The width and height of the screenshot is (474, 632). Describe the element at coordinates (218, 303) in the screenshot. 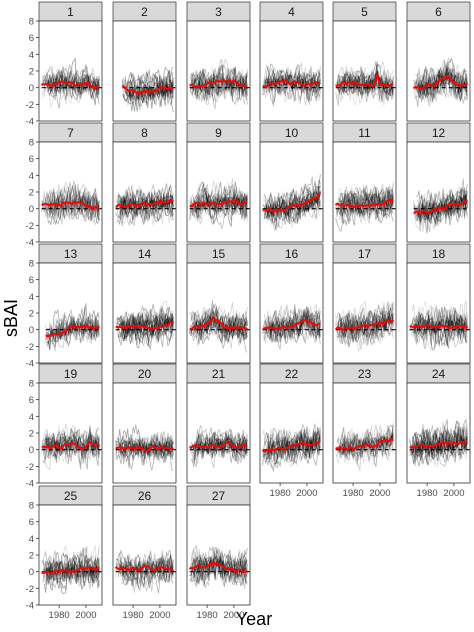

I see `facet-panel-15: 15` at that location.